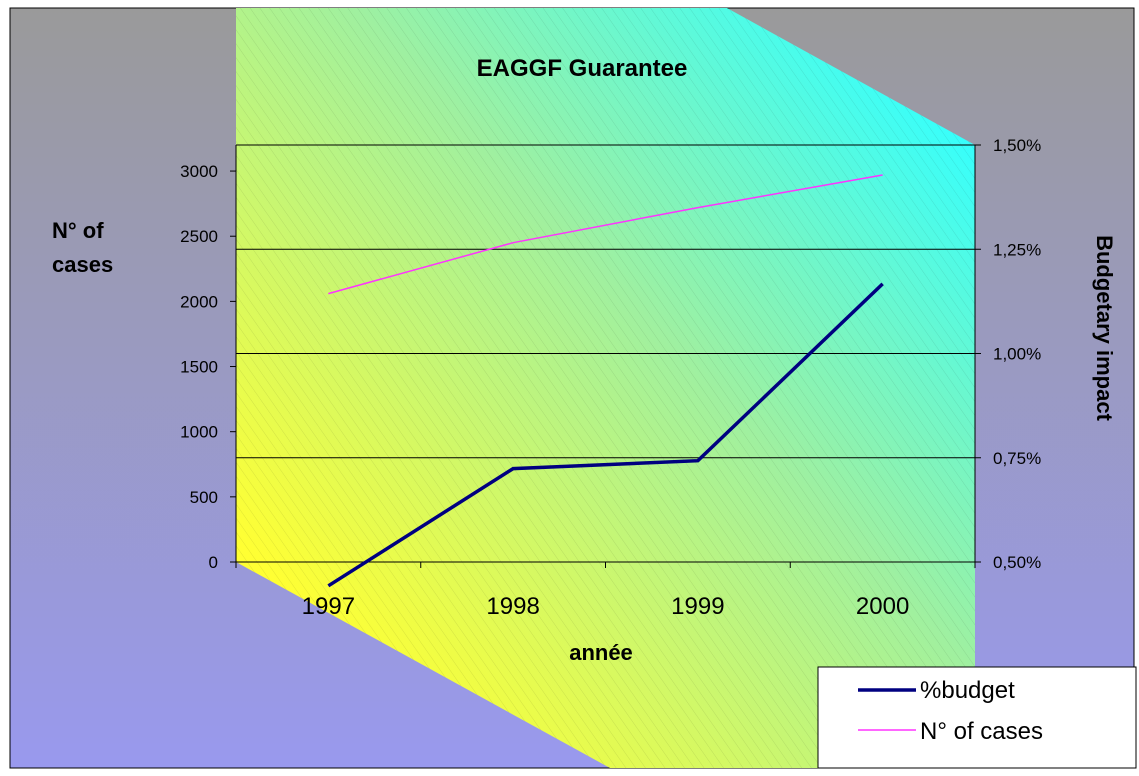 The height and width of the screenshot is (776, 1139). Describe the element at coordinates (1017, 145) in the screenshot. I see `right-axis-tick-label: 1,50%` at that location.